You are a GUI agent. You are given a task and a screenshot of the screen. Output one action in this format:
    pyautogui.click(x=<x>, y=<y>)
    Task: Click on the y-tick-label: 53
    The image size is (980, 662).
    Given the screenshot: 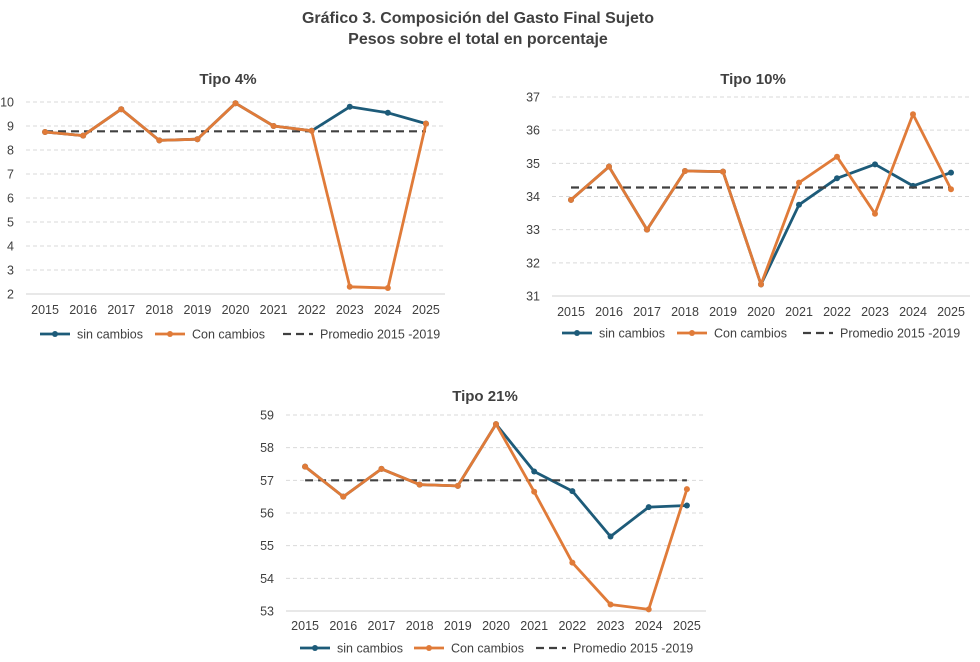 What is the action you would take?
    pyautogui.click(x=267, y=612)
    